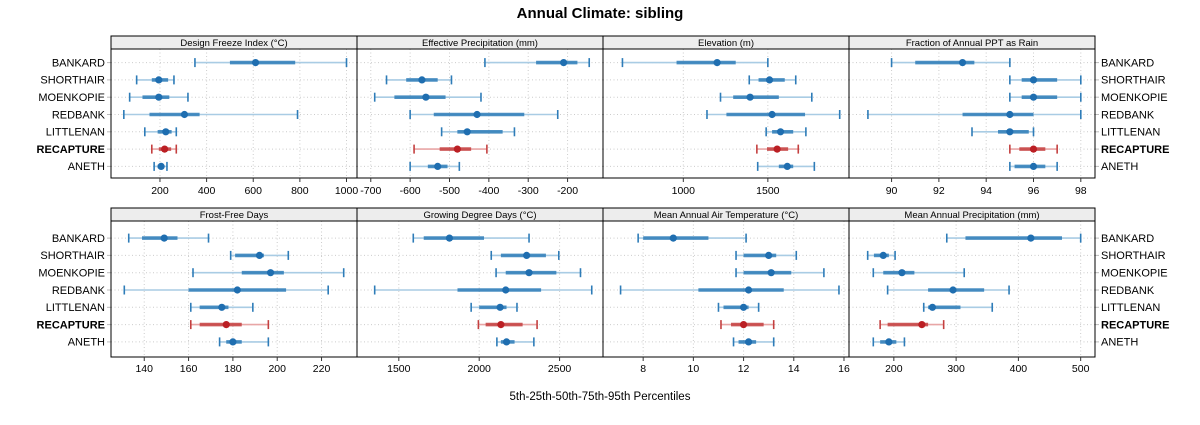 This screenshot has height=425, width=1200. I want to click on strip-header-label: Elevation (m), so click(726, 43).